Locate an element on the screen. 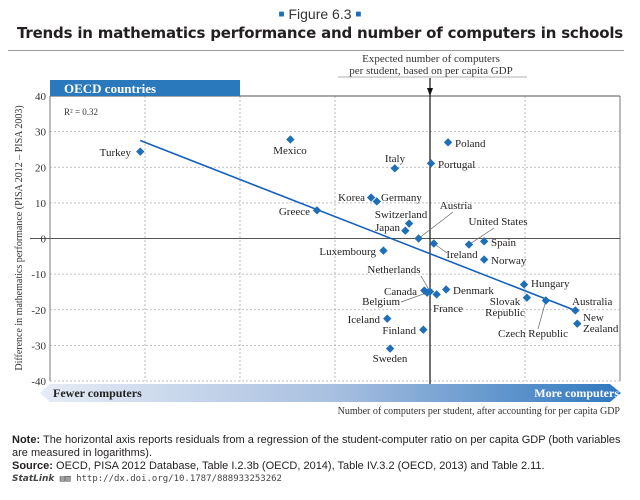  panel-label-box is located at coordinates (145, 88).